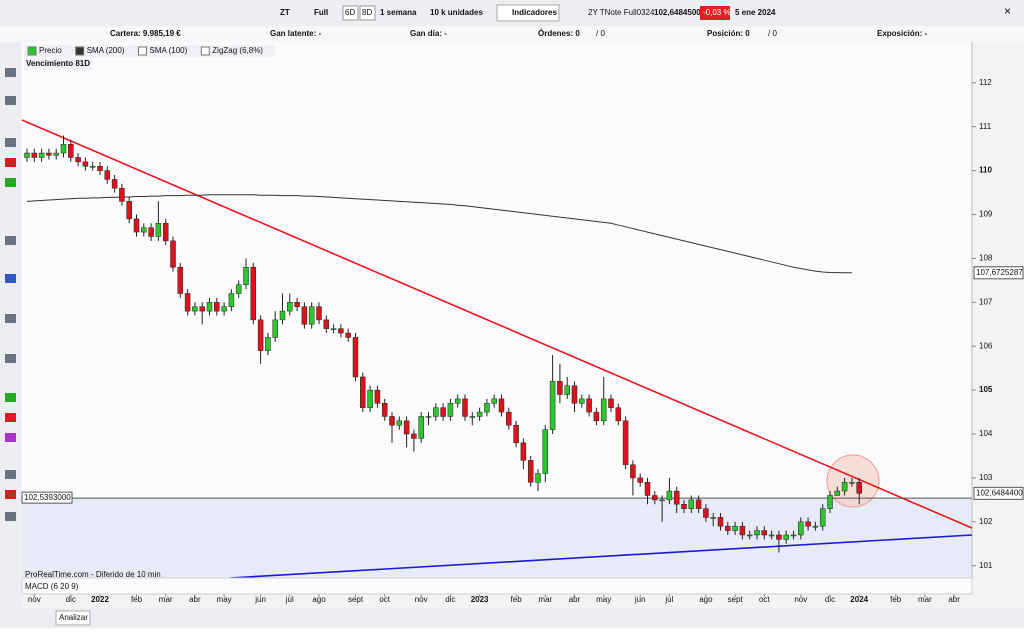 The image size is (1024, 633). I want to click on size: 10 k unidades, so click(456, 12).